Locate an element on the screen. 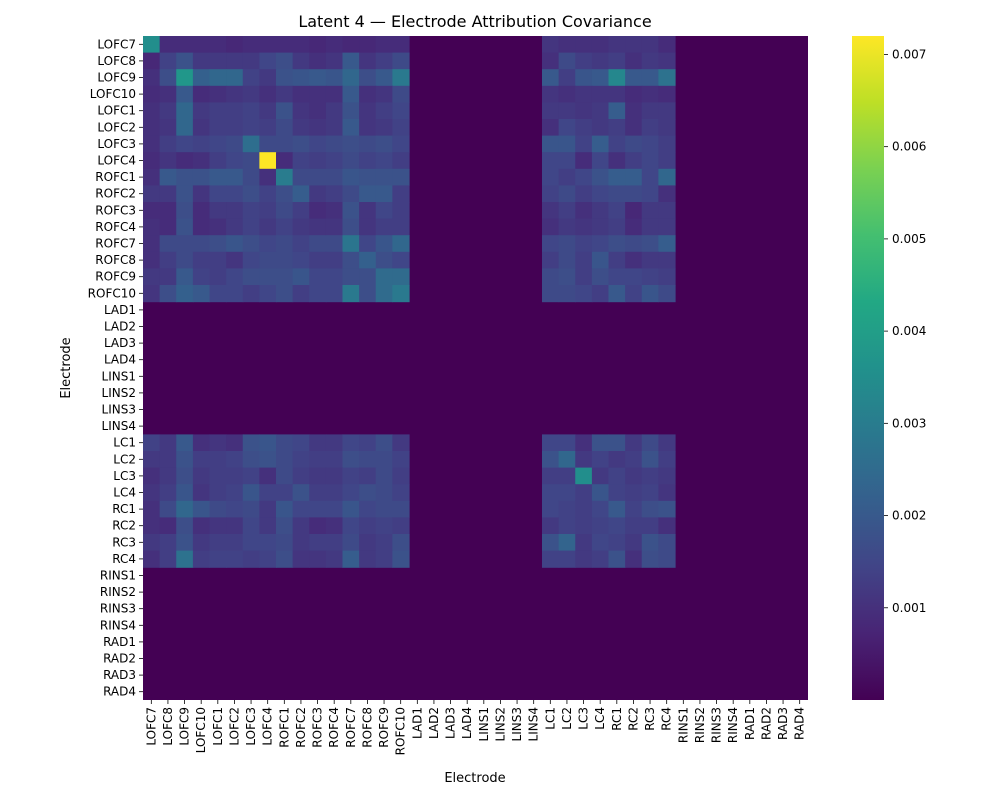 Image resolution: width=1000 pixels, height=800 pixels. heatmap-cell-ROFC1-LOFC3 is located at coordinates (251, 177).